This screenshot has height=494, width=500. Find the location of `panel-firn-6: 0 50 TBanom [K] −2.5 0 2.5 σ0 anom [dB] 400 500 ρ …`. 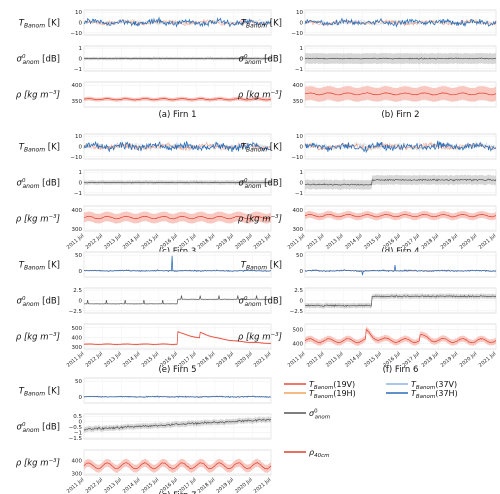

panel-firn-6: 0 50 TBanom [K] −2.5 0 2.5 σ0 anom [dB] 400 500 ρ … is located at coordinates (367, 313).